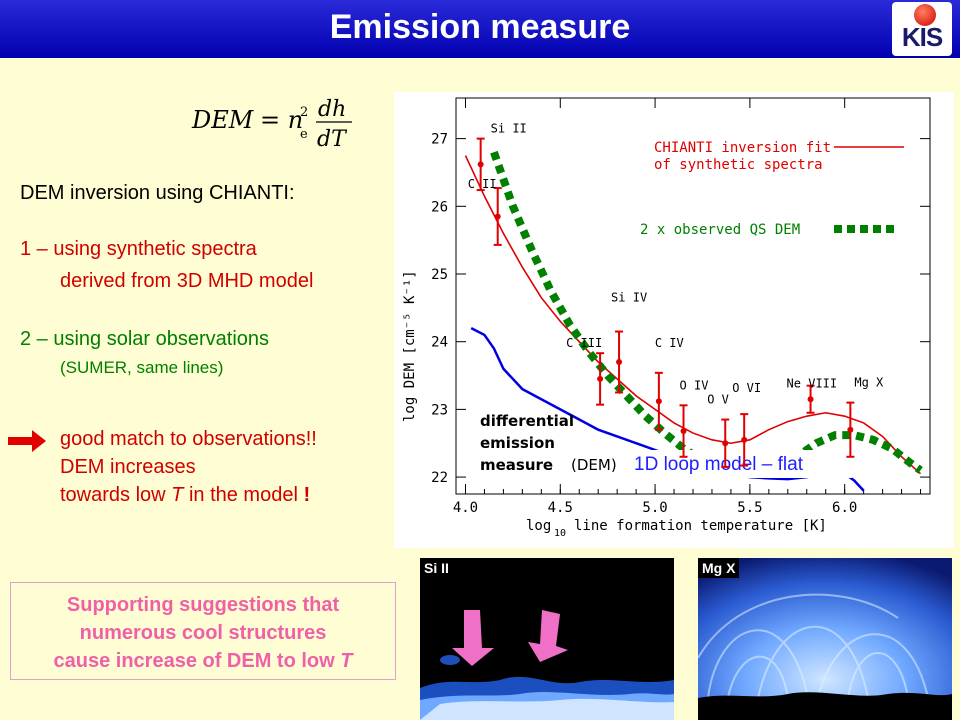 The image size is (960, 720). I want to click on legend-chianti-line2: of synthetic spectra, so click(738, 165).